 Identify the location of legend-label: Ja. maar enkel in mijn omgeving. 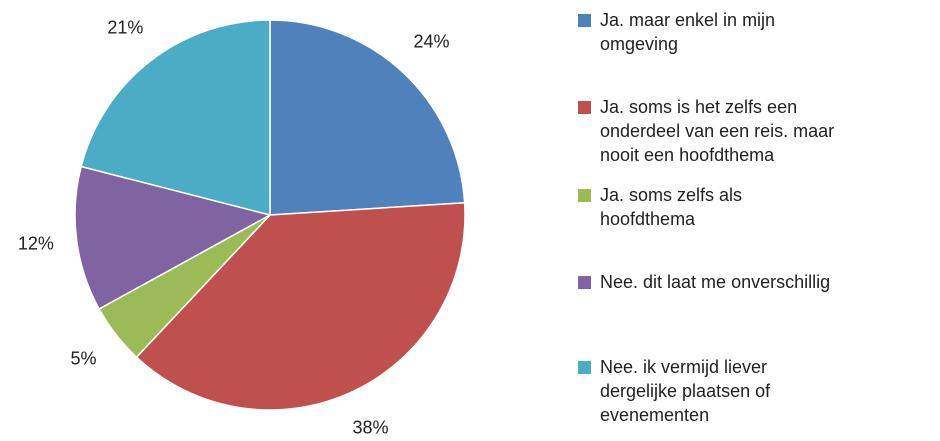
(688, 32).